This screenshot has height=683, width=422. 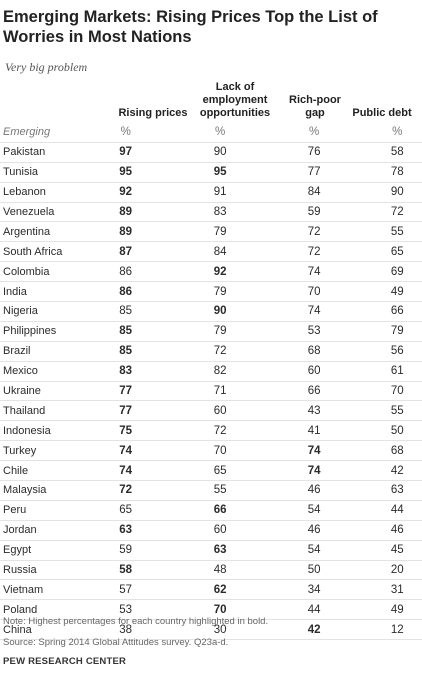 What do you see at coordinates (314, 630) in the screenshot?
I see `value-cell: 42` at bounding box center [314, 630].